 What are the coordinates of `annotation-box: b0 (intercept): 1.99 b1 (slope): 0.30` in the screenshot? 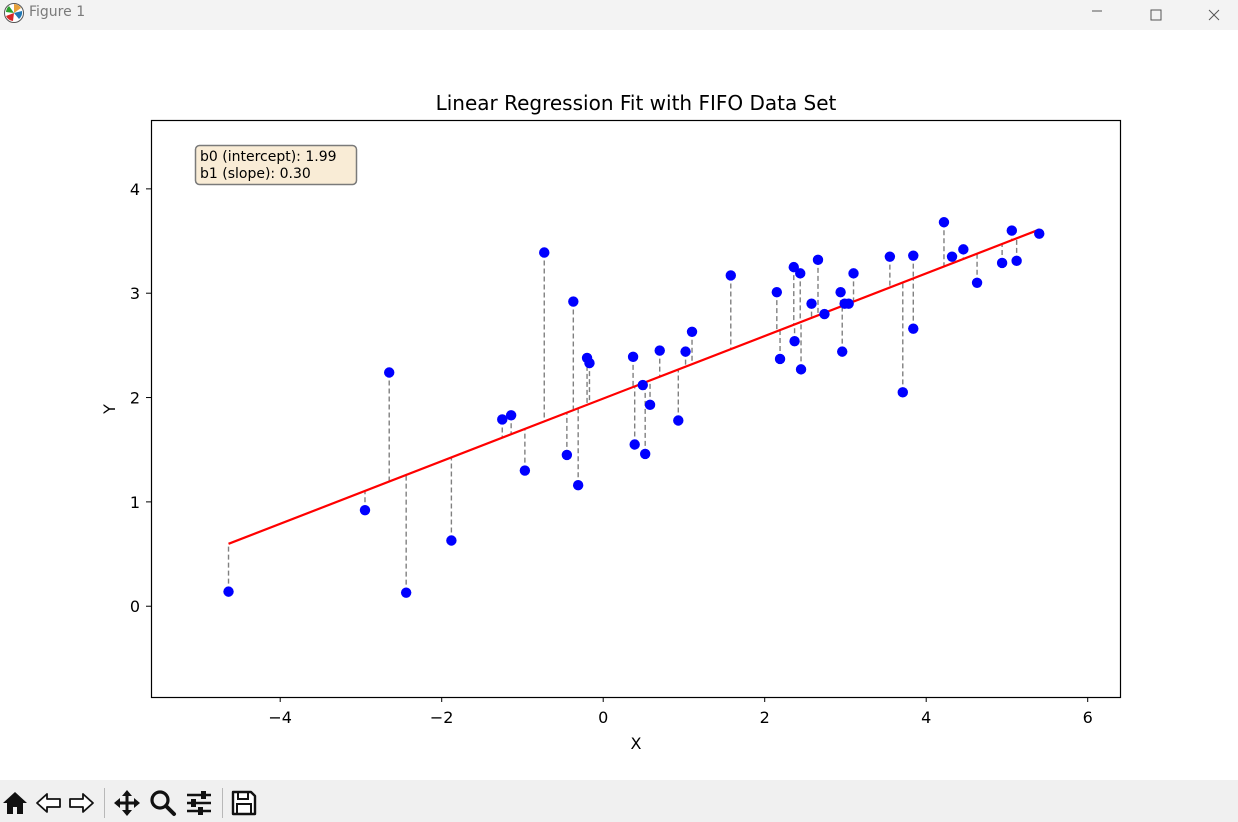 It's located at (276, 165).